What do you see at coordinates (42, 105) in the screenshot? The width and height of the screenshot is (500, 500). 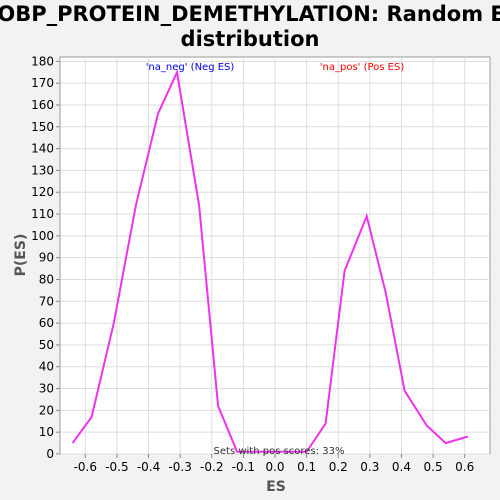 I see `y-tick-label: 160` at bounding box center [42, 105].